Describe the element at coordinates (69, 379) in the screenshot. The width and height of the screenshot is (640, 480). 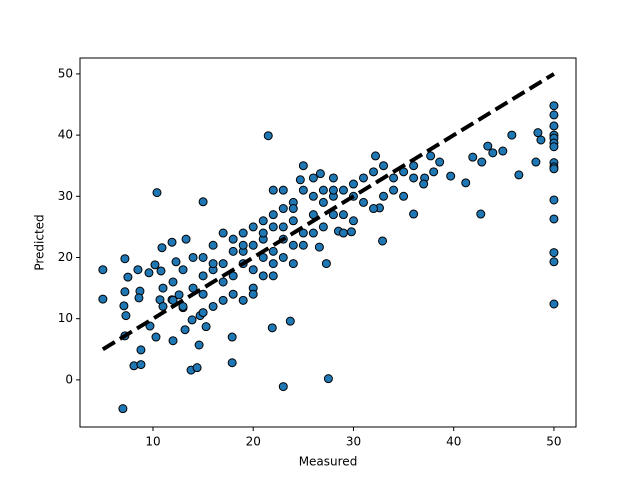
I see `y-tick-label: 0` at that location.